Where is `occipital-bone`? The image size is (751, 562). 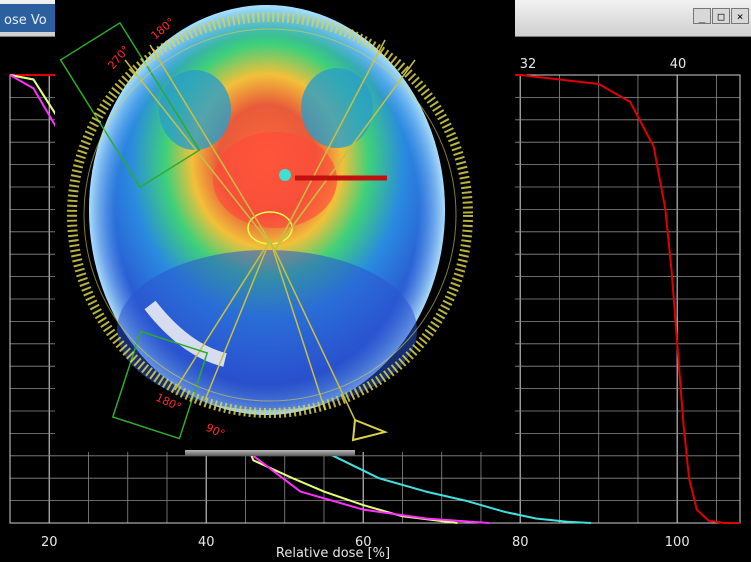 occipital-bone is located at coordinates (185, 333).